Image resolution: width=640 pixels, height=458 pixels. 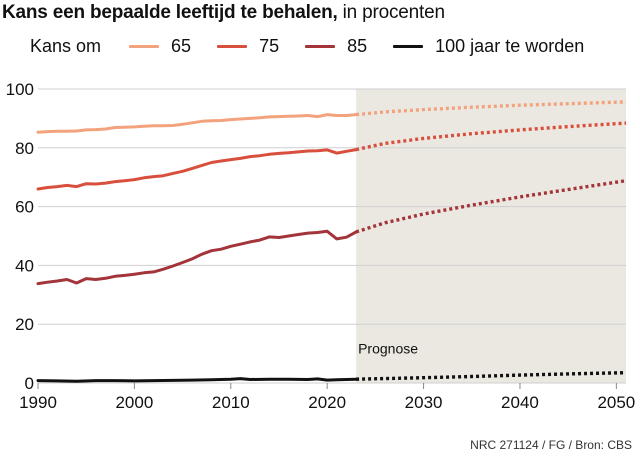 What do you see at coordinates (357, 46) in the screenshot?
I see `legend-label-85: 85` at bounding box center [357, 46].